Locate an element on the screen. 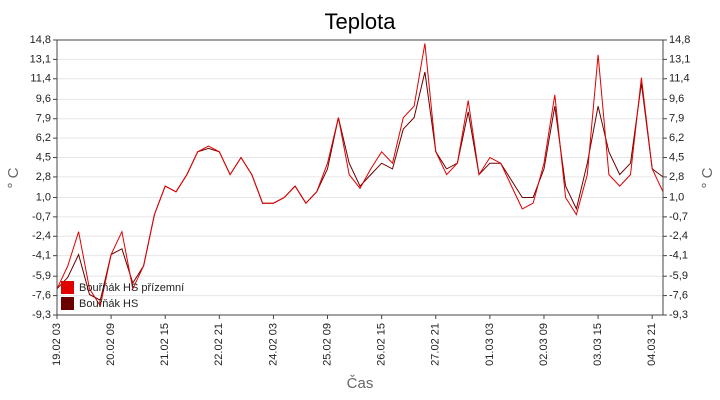 Image resolution: width=720 pixels, height=400 pixels. y-tick-label: -4,1 is located at coordinates (41, 256).